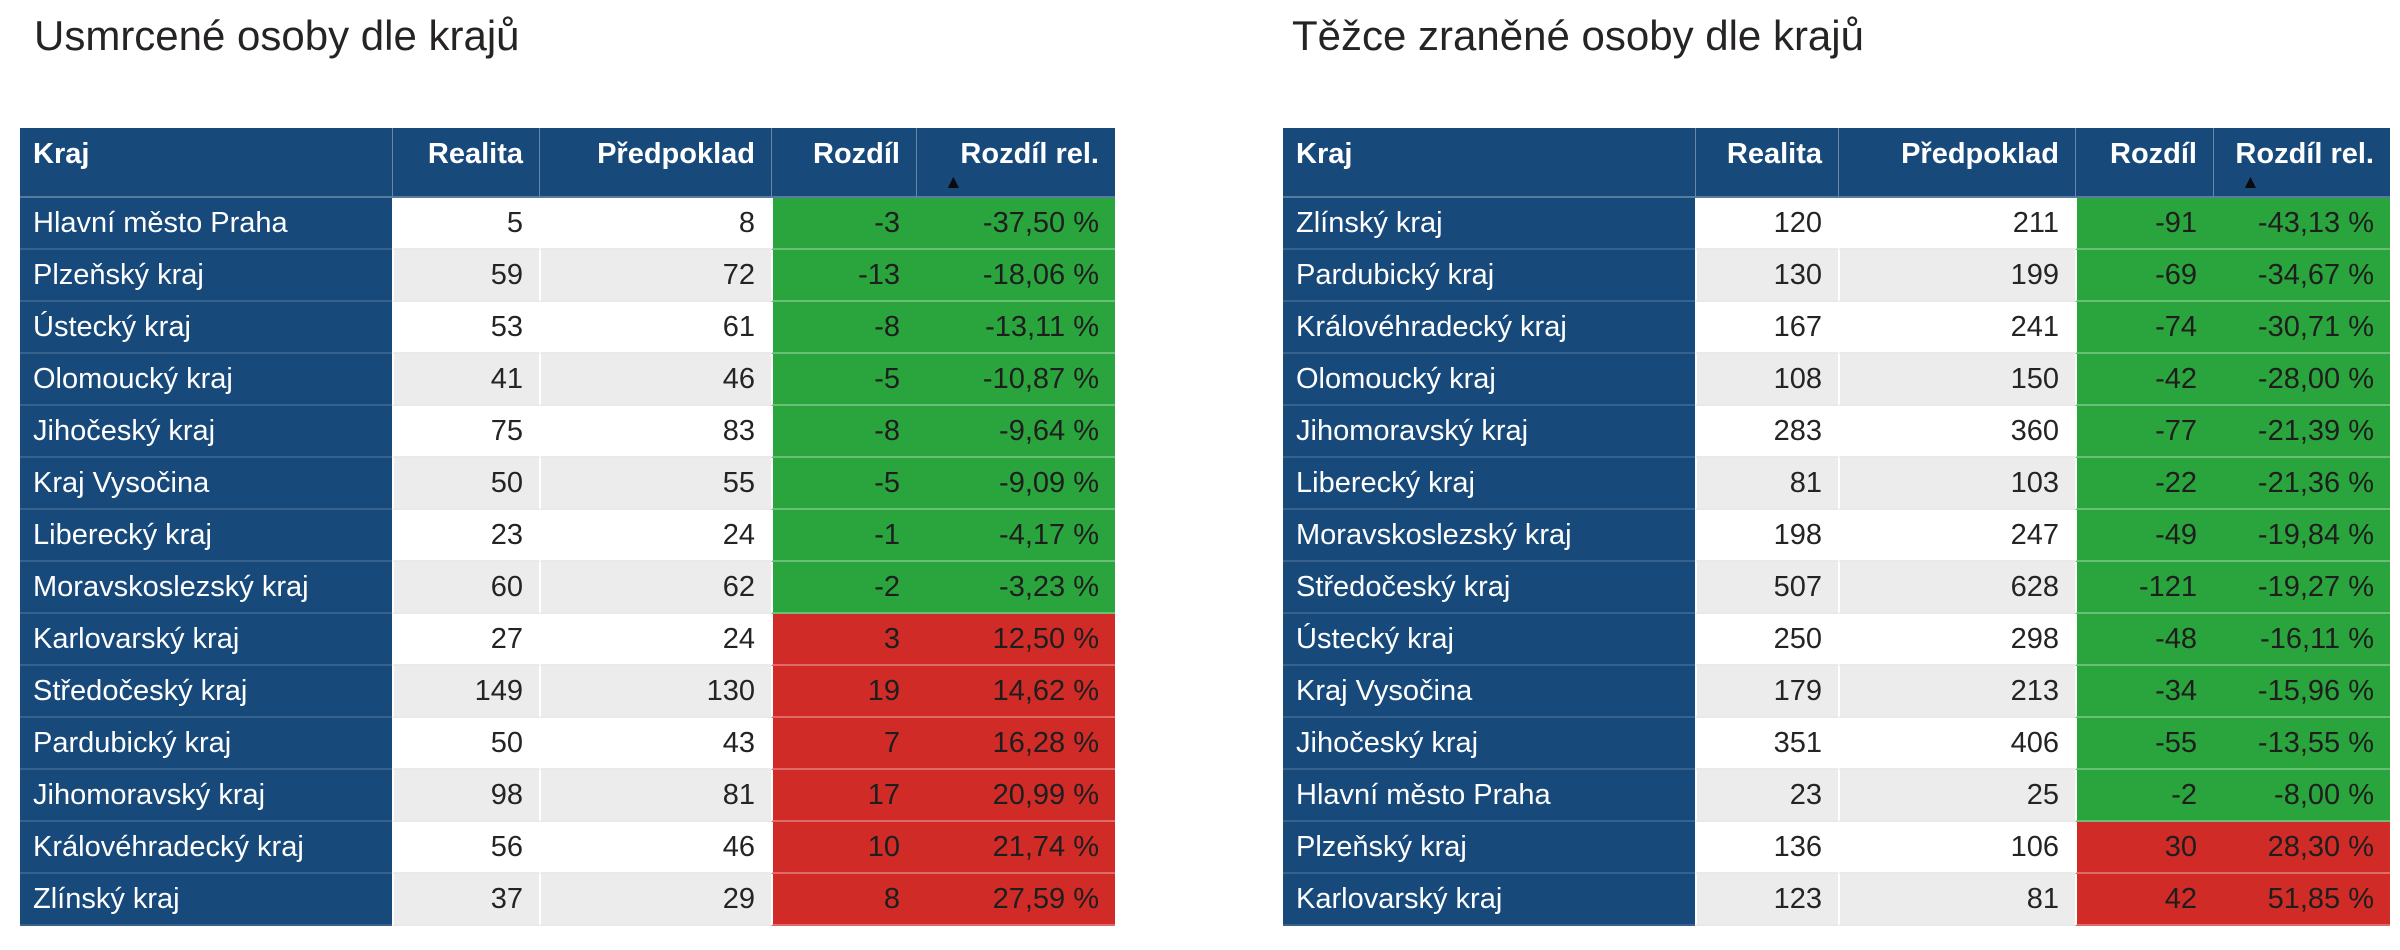 This screenshot has width=2400, height=950. What do you see at coordinates (567, 536) in the screenshot?
I see `table-row: Liberecký kraj 23 24 -1 -4,17 %` at bounding box center [567, 536].